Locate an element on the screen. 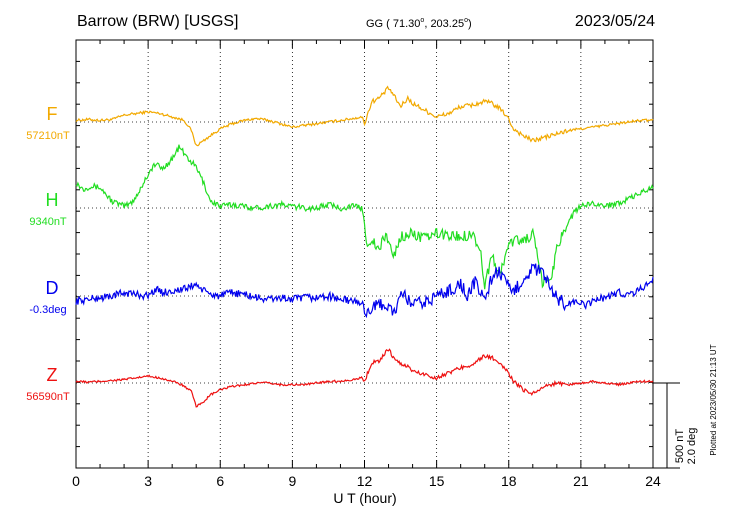 The height and width of the screenshot is (525, 730). coords-prefix: GG ( 71.30 is located at coordinates (393, 24).